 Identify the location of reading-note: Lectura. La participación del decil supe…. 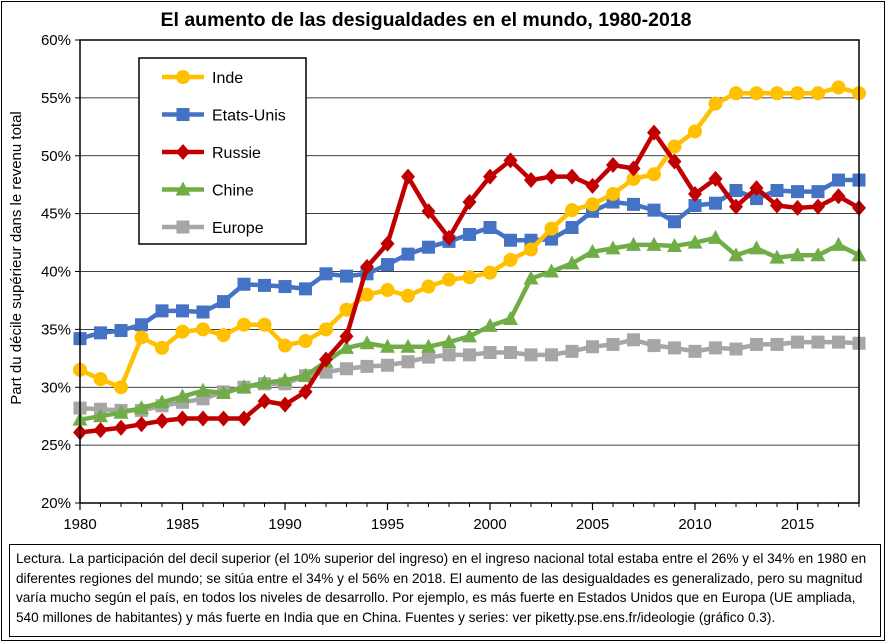
(445, 590).